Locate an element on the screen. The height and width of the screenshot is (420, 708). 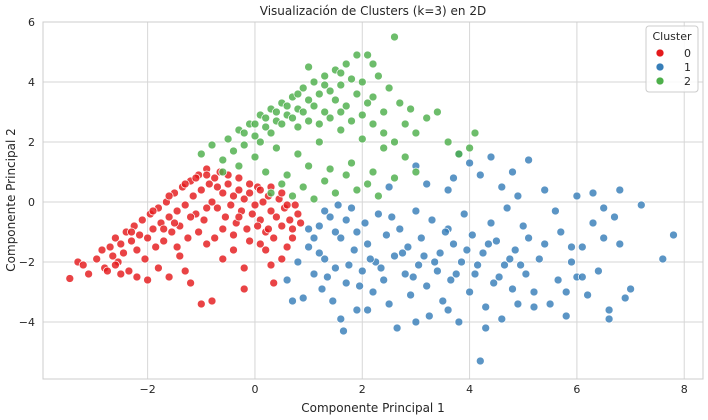
x-tick-label: 0 is located at coordinates (254, 389).